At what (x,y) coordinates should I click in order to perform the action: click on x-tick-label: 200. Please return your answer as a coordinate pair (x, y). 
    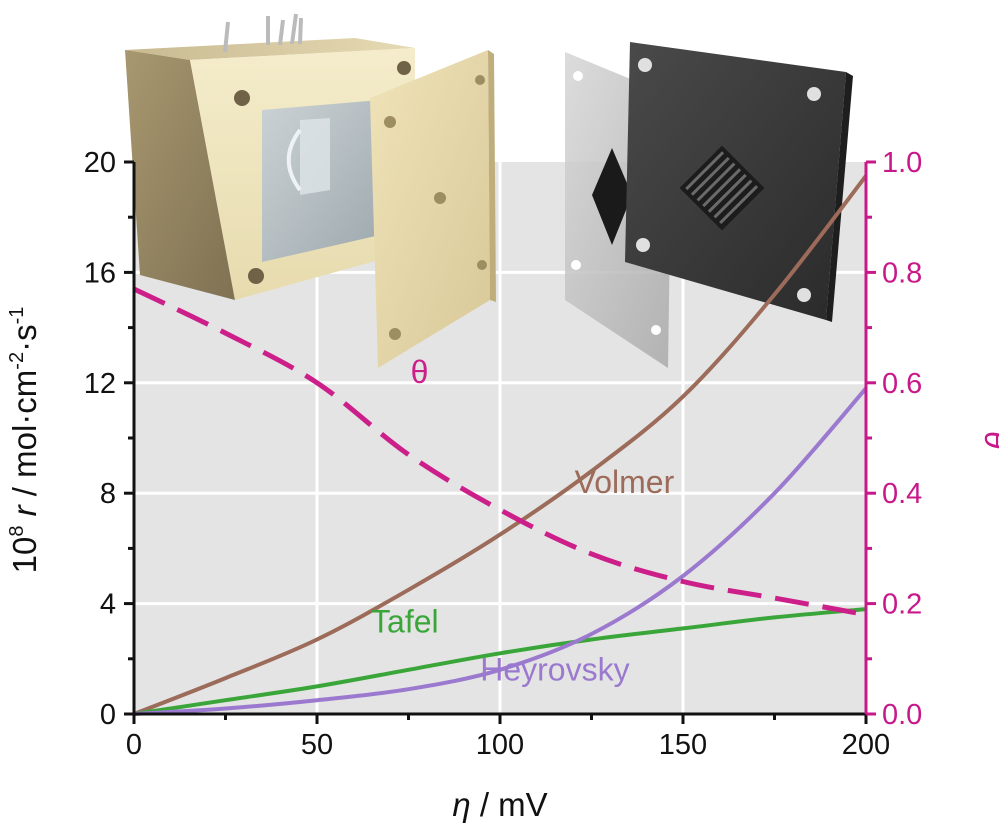
    Looking at the image, I should click on (866, 745).